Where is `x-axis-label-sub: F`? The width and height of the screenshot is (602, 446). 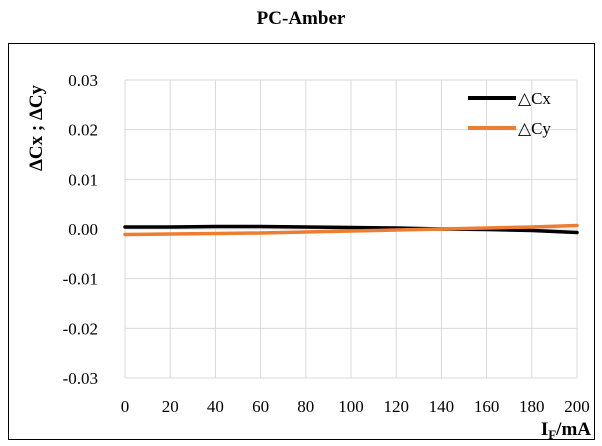
x-axis-label-sub: F is located at coordinates (552, 434).